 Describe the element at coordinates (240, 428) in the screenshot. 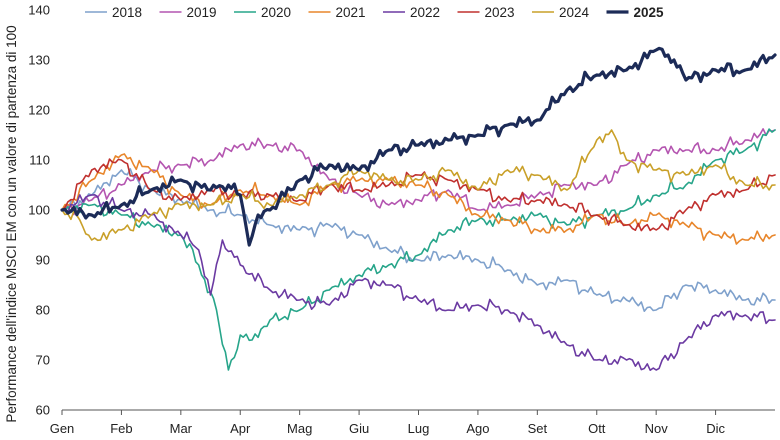

I see `x-tick-label: Apr` at that location.